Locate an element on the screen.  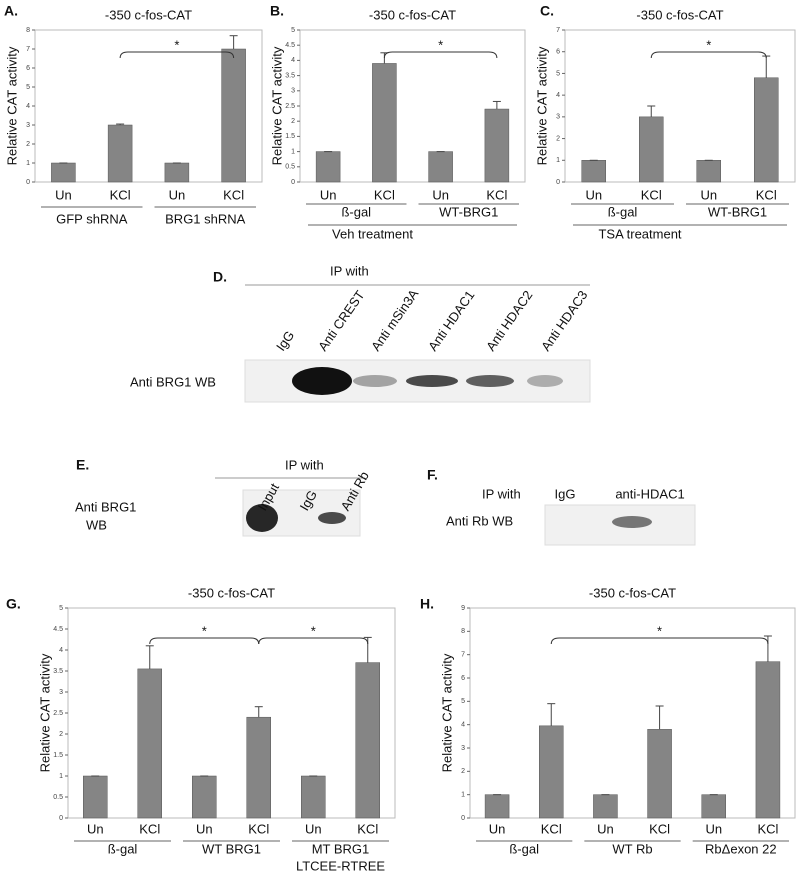
panel-label: C. is located at coordinates (547, 11).